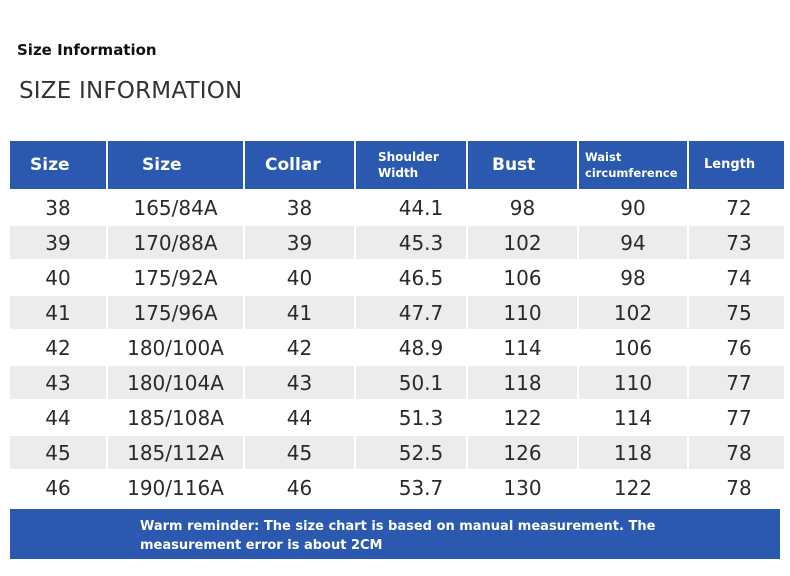 The width and height of the screenshot is (790, 576). Describe the element at coordinates (522, 417) in the screenshot. I see `bust-cell: 122` at that location.